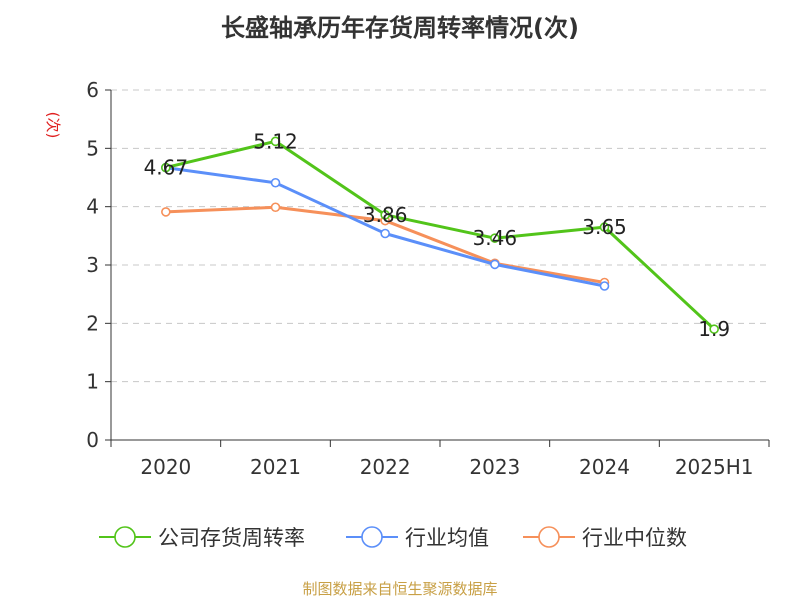  Describe the element at coordinates (447, 538) in the screenshot. I see `legend-label: 行业均值` at that location.